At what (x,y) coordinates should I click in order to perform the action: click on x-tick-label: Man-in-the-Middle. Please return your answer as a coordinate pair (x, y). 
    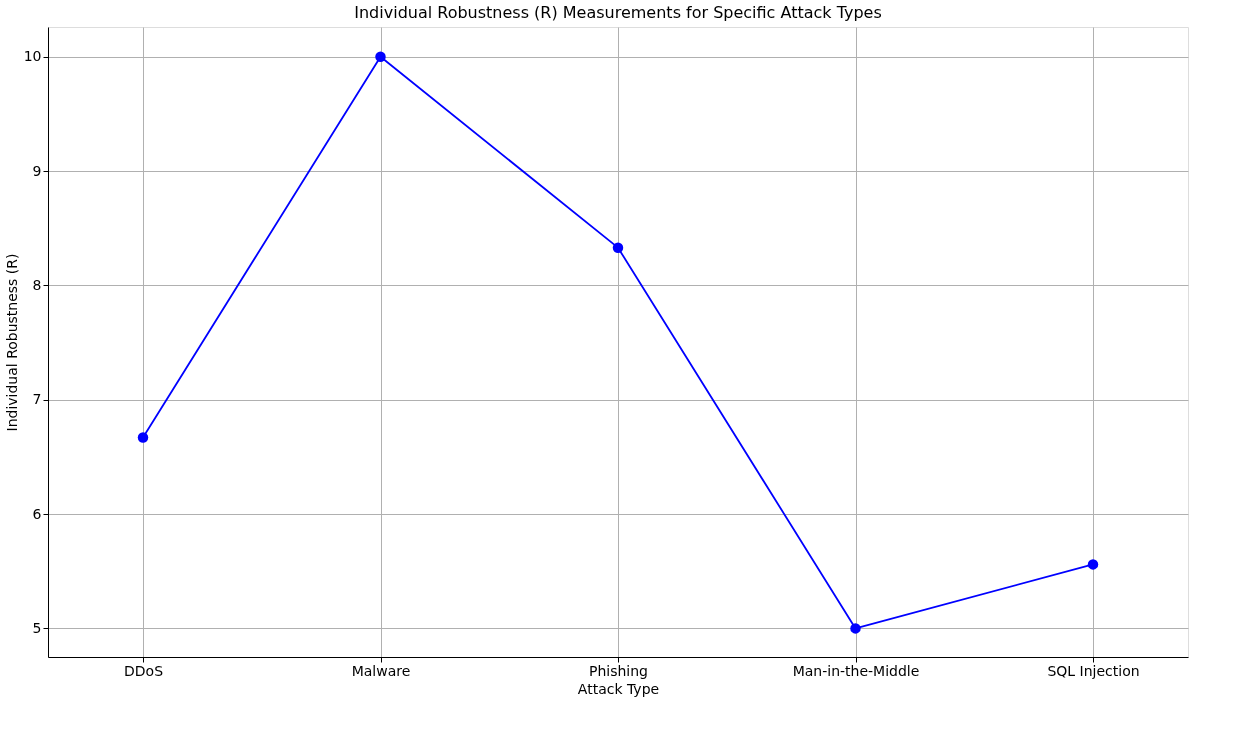
    Looking at the image, I should click on (856, 670).